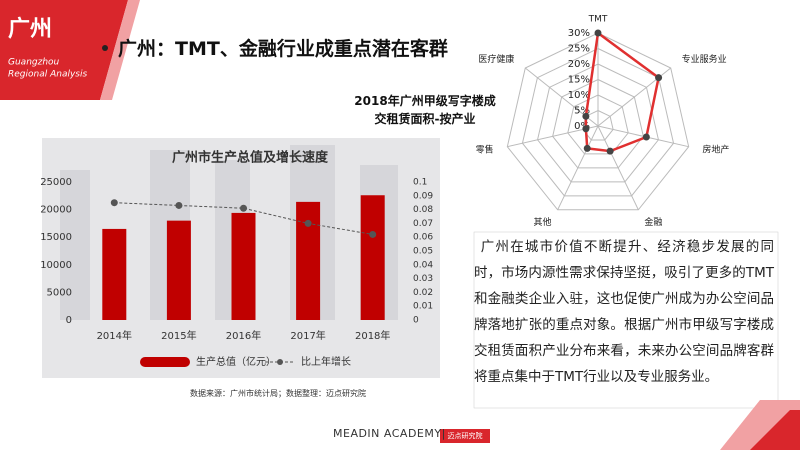 The image size is (800, 450). Describe the element at coordinates (114, 335) in the screenshot. I see `x-tick-label: 2014年` at that location.